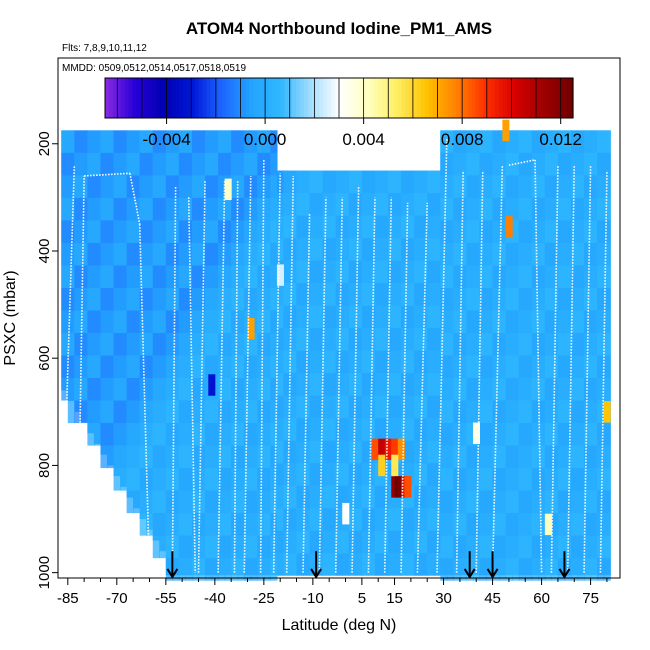 The height and width of the screenshot is (650, 650). What do you see at coordinates (343, 113) in the screenshot?
I see `colorbar: -0.004 0.000 0.004 0.008 0.012` at bounding box center [343, 113].